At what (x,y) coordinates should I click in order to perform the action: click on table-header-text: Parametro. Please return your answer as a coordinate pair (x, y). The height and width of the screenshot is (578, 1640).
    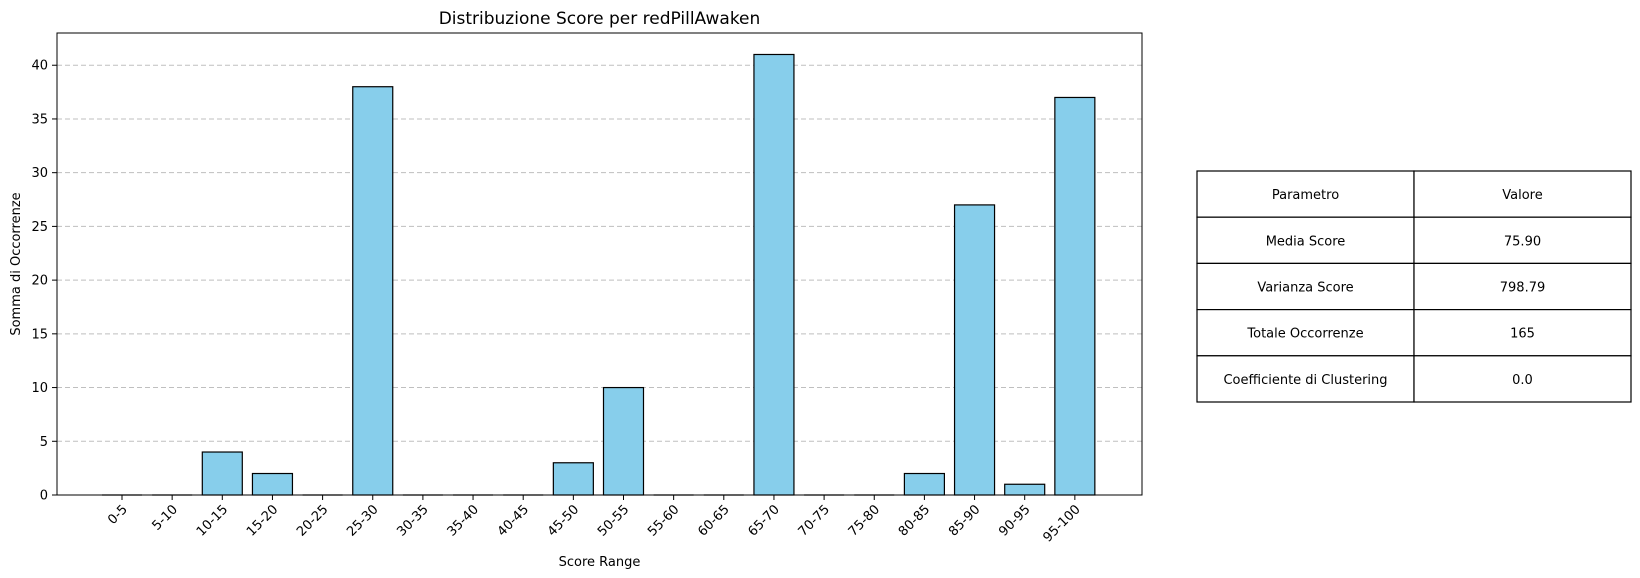
    Looking at the image, I should click on (1305, 195).